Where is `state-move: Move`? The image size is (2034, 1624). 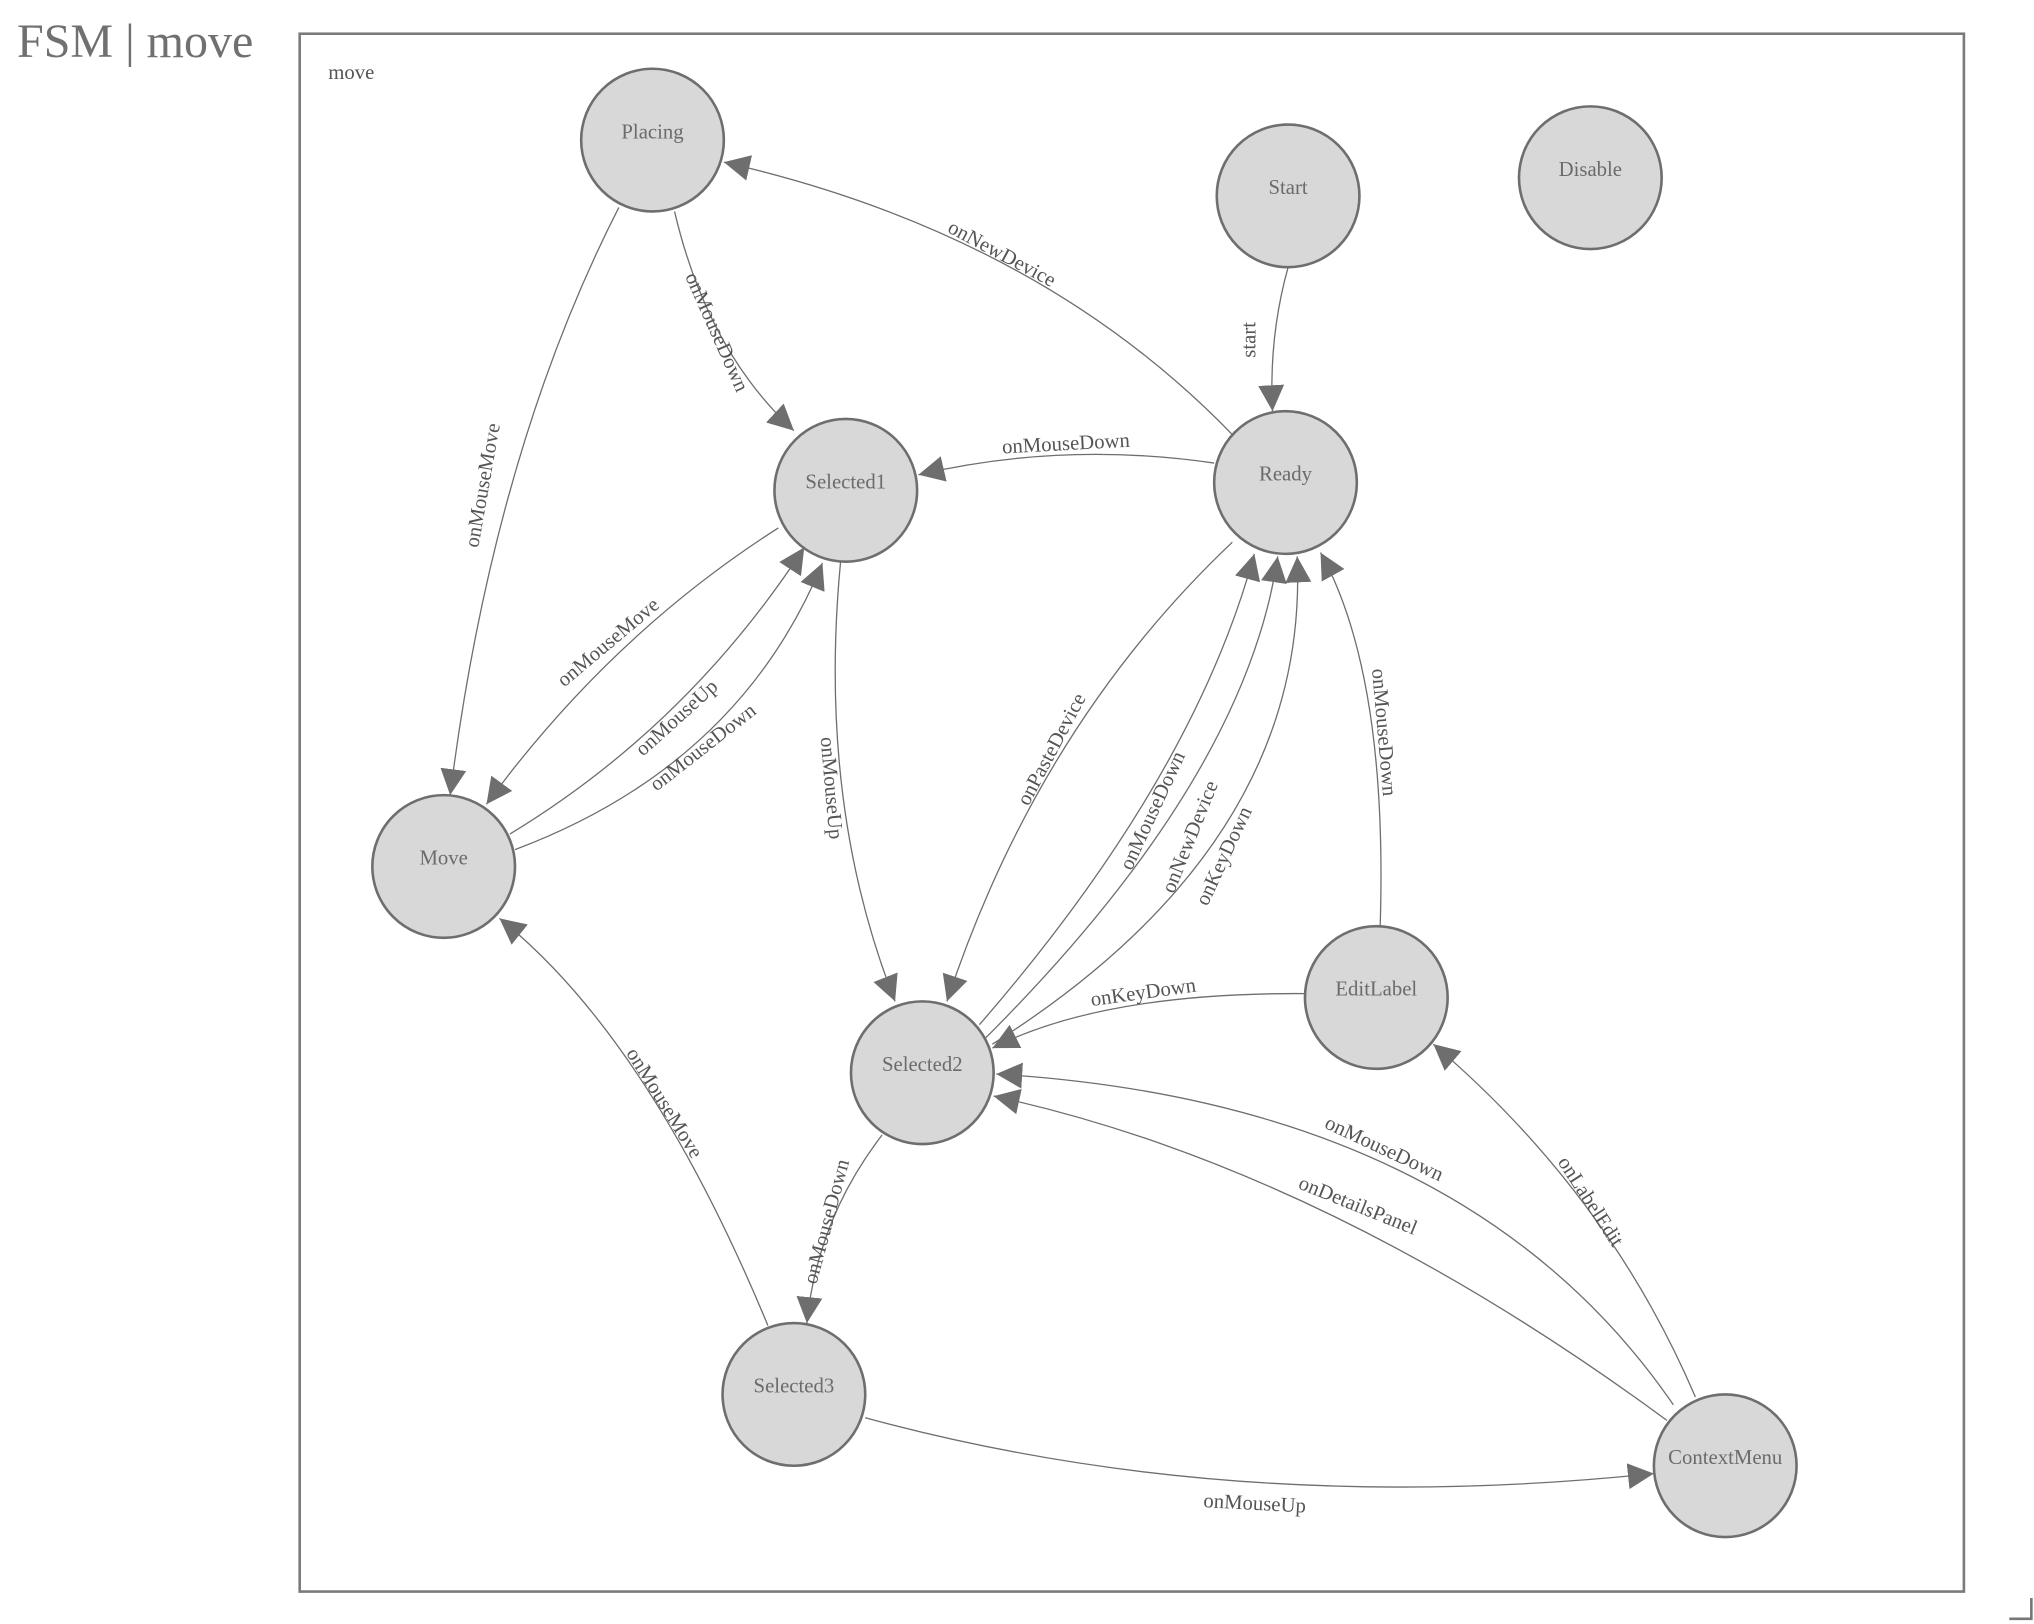
state-move: Move is located at coordinates (444, 866).